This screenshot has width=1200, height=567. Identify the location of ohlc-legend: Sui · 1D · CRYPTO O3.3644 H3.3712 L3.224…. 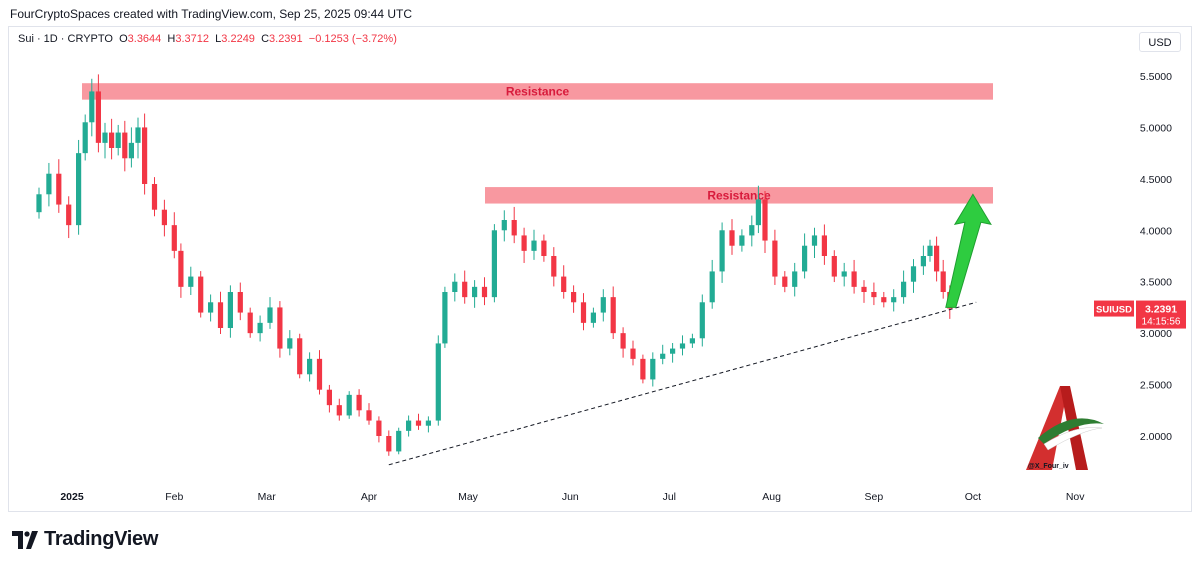
(207, 39).